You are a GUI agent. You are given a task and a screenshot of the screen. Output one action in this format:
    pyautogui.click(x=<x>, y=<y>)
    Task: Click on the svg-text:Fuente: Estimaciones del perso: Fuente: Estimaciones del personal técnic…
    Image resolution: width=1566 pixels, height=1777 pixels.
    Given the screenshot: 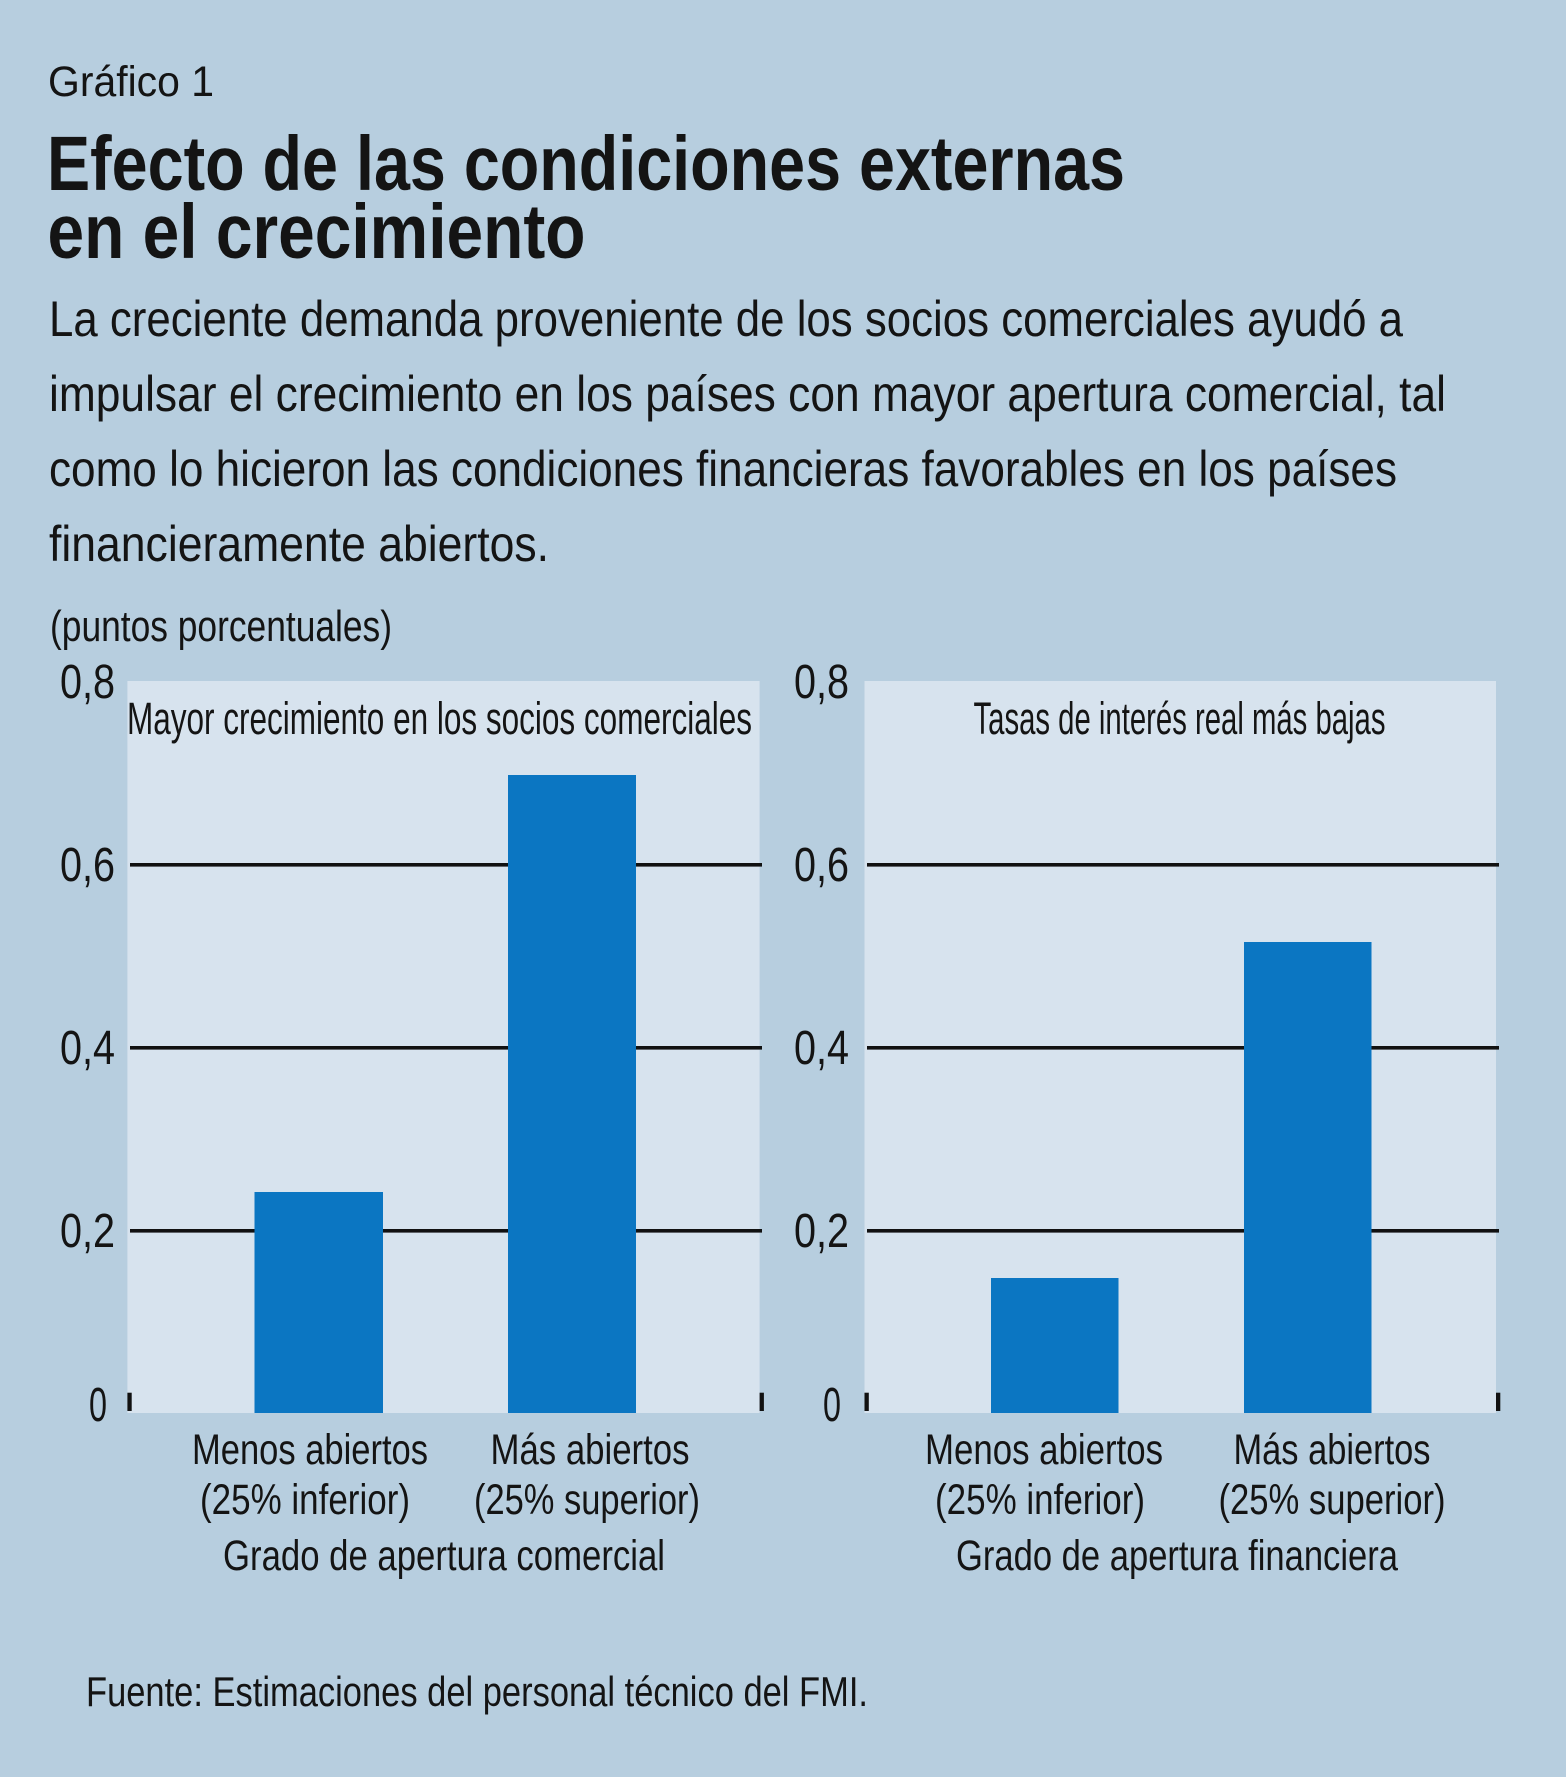 What is the action you would take?
    pyautogui.click(x=477, y=1691)
    